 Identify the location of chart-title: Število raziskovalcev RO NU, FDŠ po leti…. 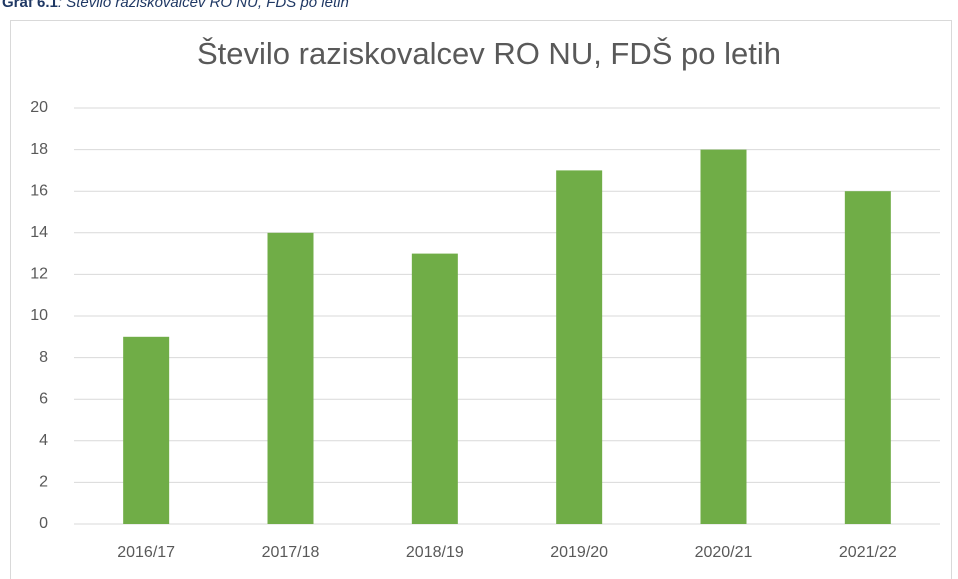
(489, 53).